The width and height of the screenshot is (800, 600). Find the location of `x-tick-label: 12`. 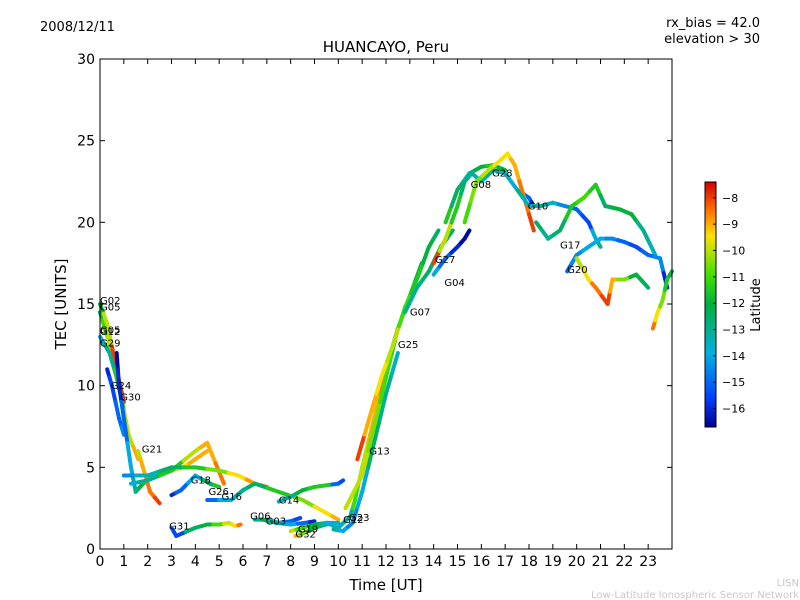

x-tick-label: 12 is located at coordinates (386, 562).